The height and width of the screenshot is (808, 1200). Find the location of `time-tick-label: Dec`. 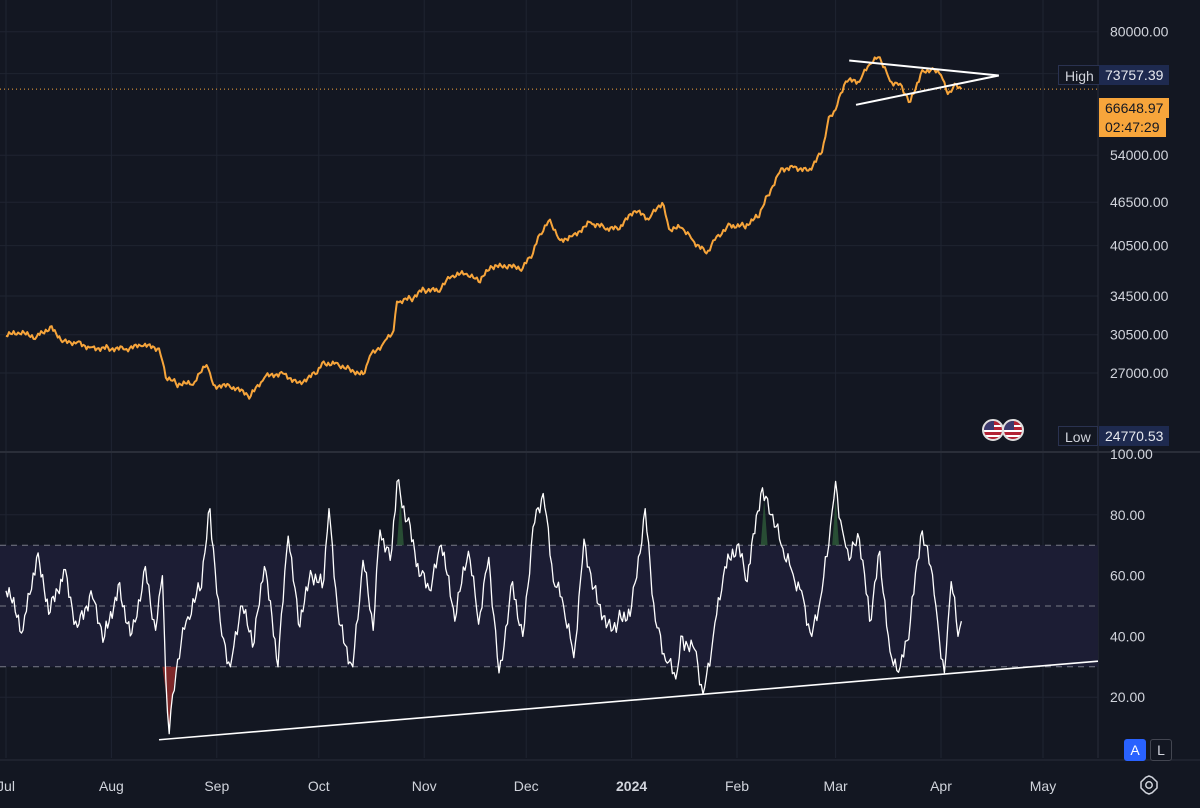

time-tick-label: Dec is located at coordinates (526, 786).